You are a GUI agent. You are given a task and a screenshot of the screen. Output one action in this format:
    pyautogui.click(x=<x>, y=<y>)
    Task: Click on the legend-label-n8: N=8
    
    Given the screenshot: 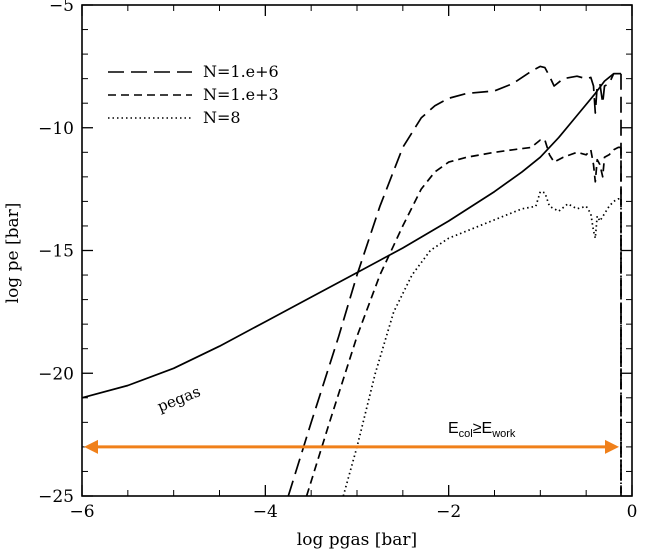 What is the action you would take?
    pyautogui.click(x=222, y=117)
    